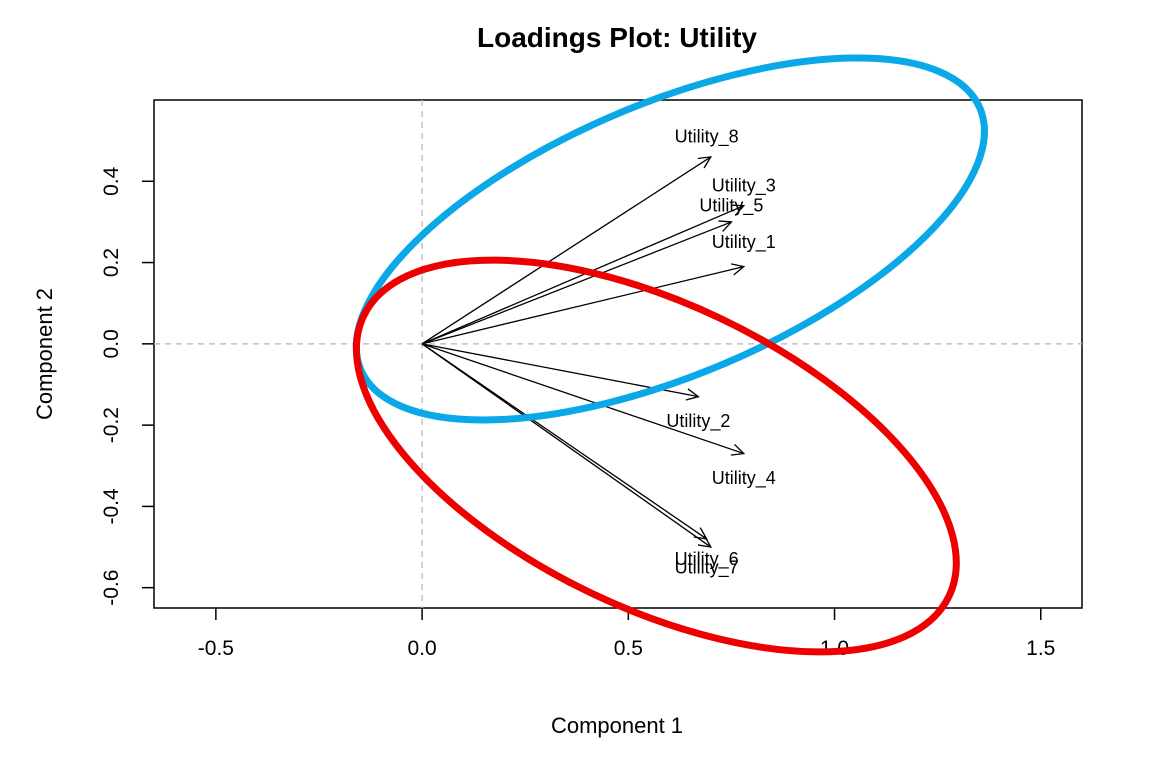 The width and height of the screenshot is (1174, 759). I want to click on arrow-label: Utility_5, so click(731, 206).